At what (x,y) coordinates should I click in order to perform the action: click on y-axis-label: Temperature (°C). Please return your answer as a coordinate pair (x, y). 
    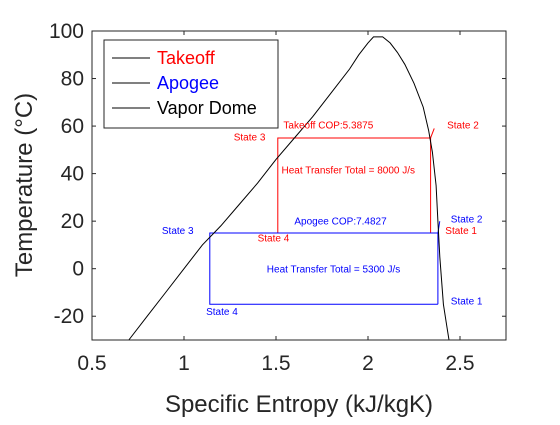
    Looking at the image, I should click on (24, 185).